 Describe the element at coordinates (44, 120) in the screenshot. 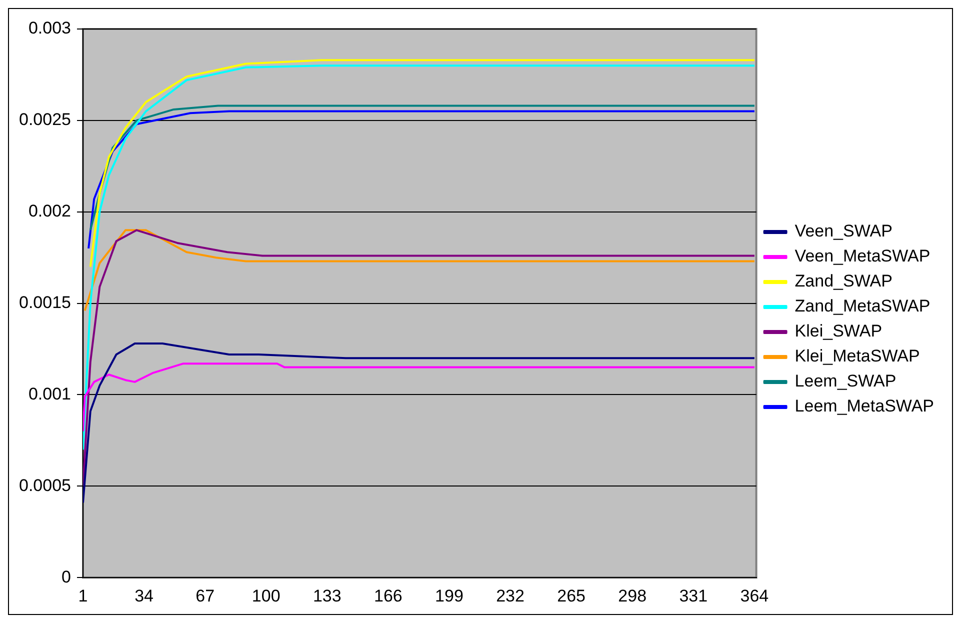

I see `y-tick-label: 0.0025` at that location.